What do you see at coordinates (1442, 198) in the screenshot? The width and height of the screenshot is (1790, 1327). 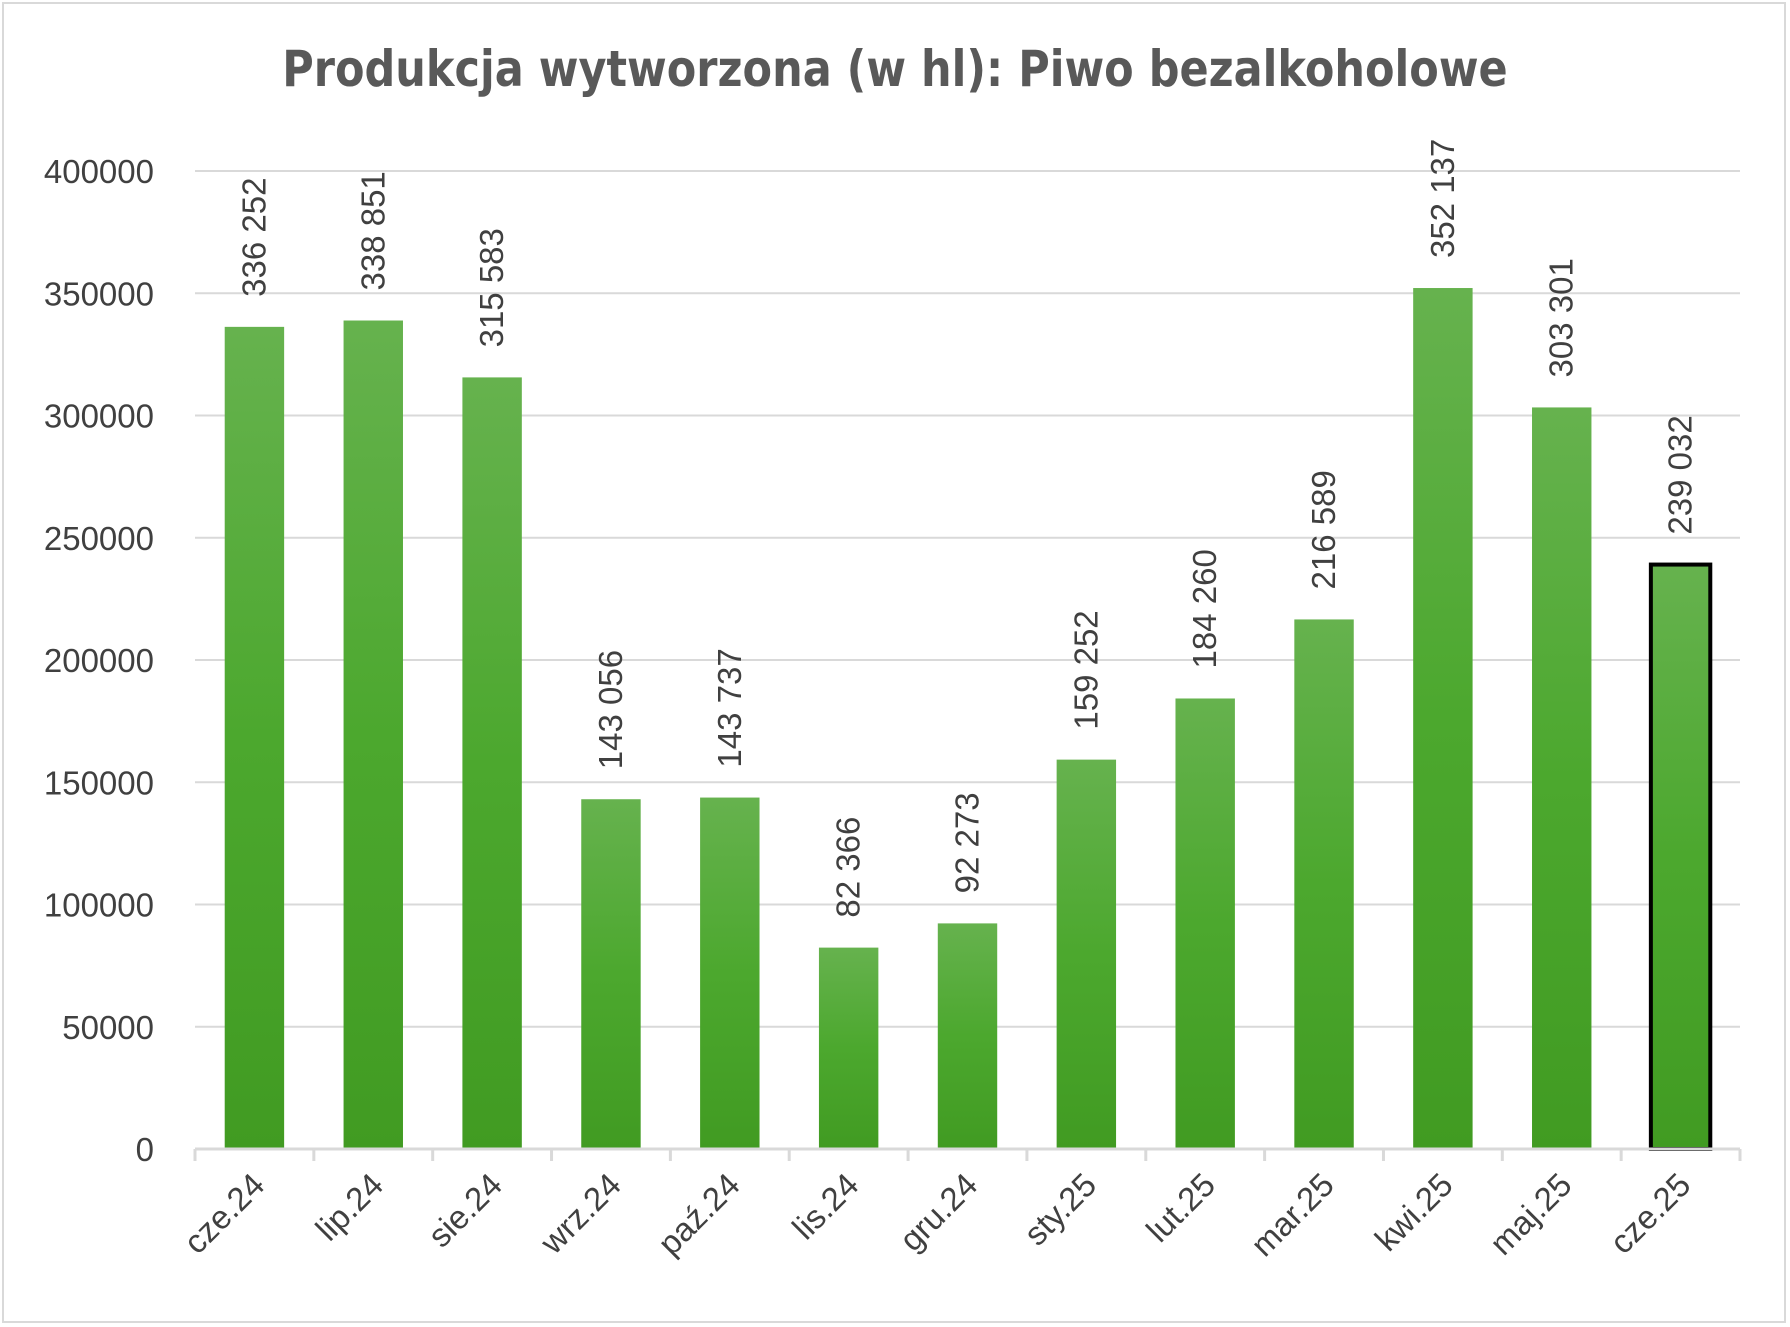 I see `data-label: 352 137` at bounding box center [1442, 198].